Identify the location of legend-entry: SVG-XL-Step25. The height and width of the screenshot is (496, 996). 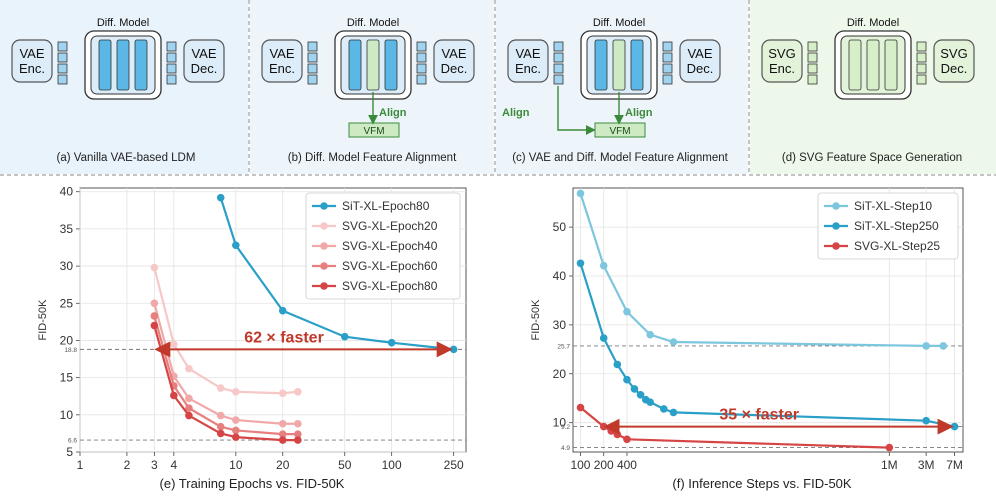
(897, 246).